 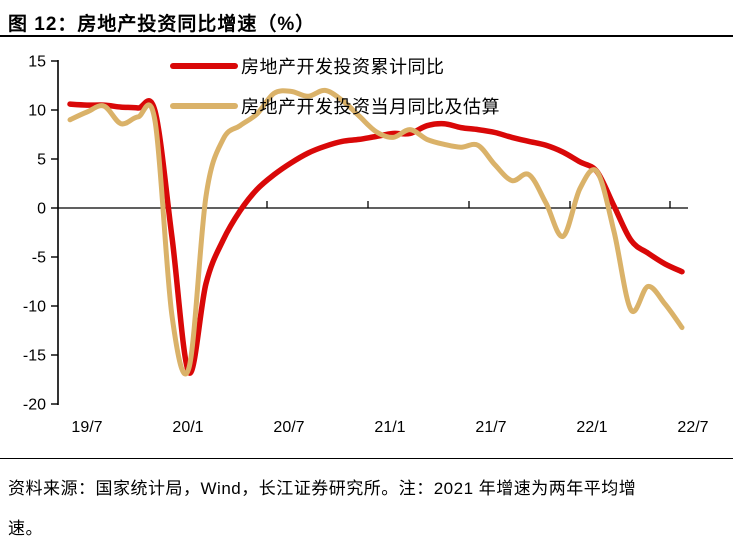 What do you see at coordinates (490, 427) in the screenshot?
I see `x-axis-tick-label: 21/7` at bounding box center [490, 427].